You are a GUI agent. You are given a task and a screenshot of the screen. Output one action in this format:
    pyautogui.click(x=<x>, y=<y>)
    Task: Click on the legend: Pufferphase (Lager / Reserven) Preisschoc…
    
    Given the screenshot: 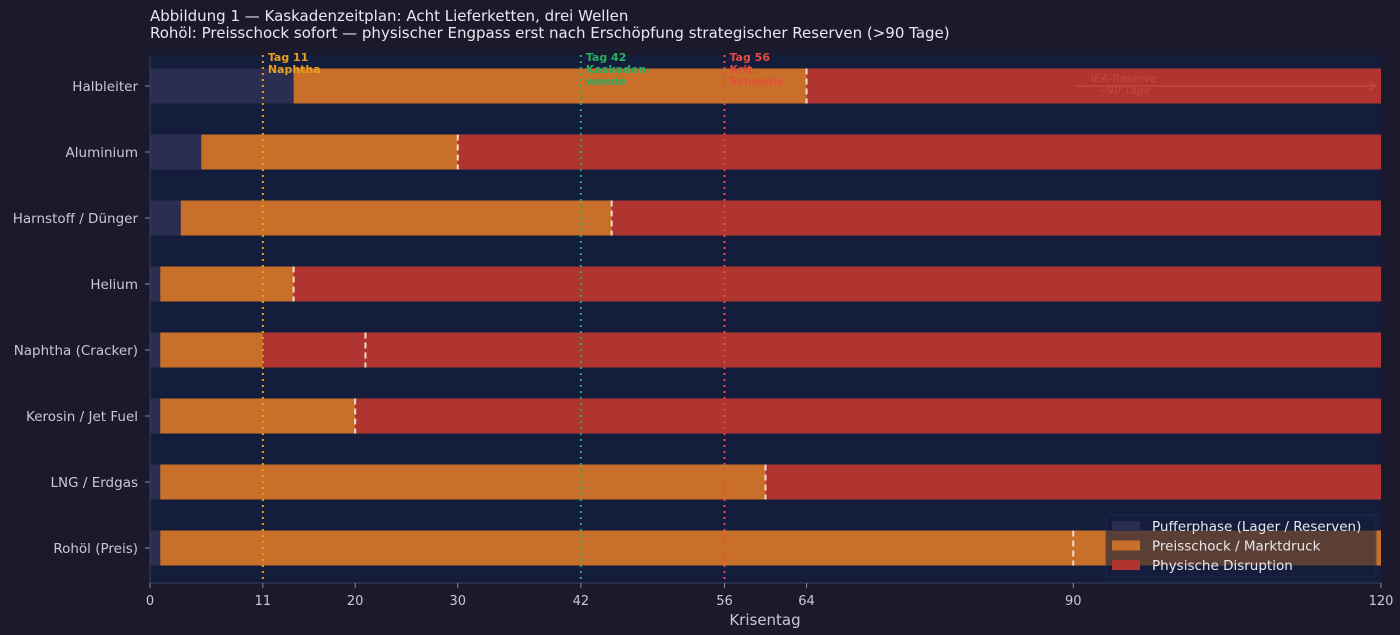 What is the action you would take?
    pyautogui.click(x=1241, y=546)
    